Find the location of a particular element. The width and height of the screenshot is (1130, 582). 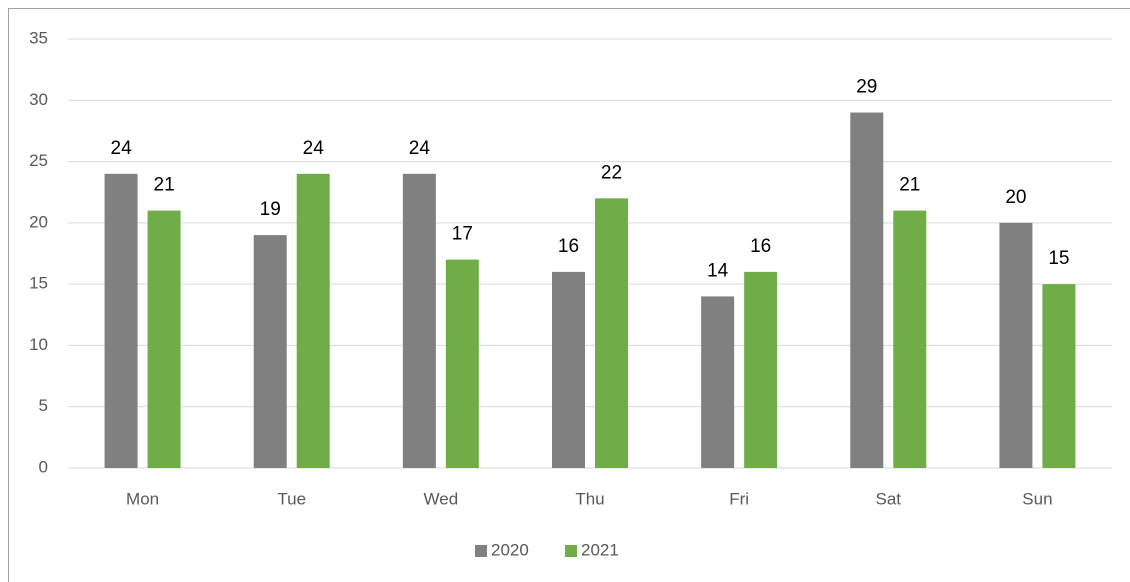

x-tick-label: Sun is located at coordinates (1037, 498).